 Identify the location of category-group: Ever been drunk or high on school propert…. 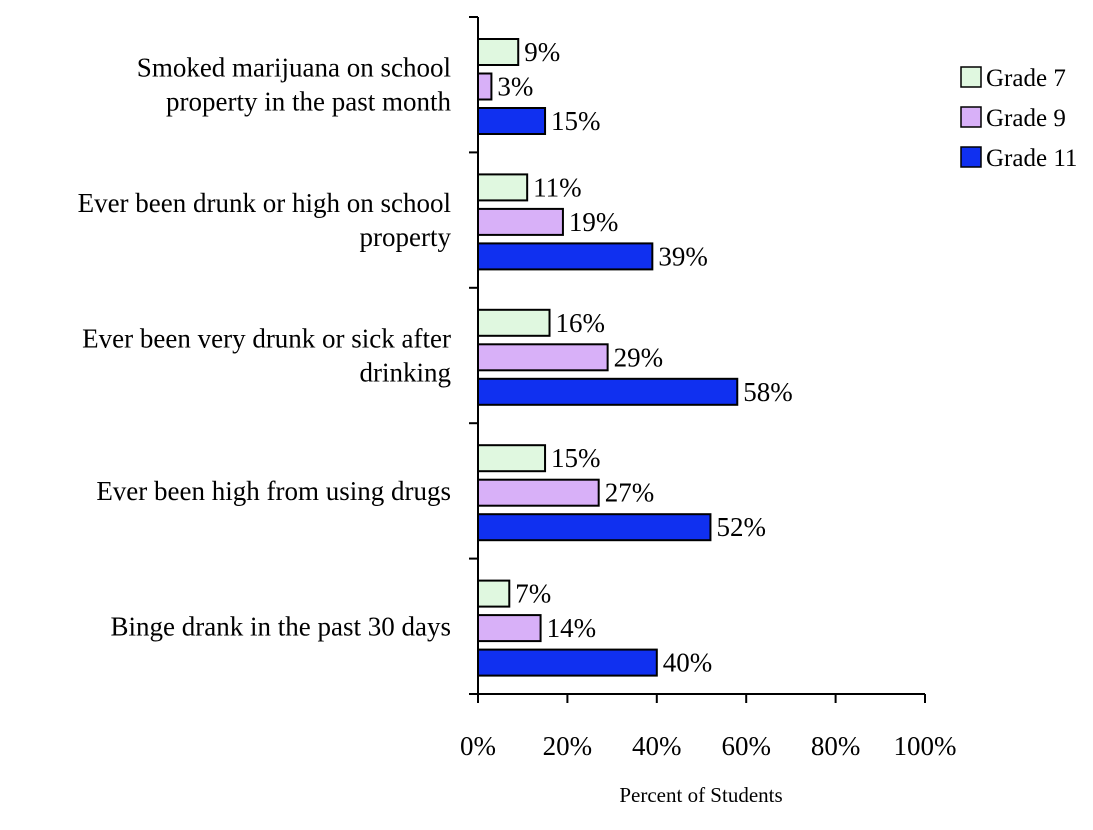
(393, 221).